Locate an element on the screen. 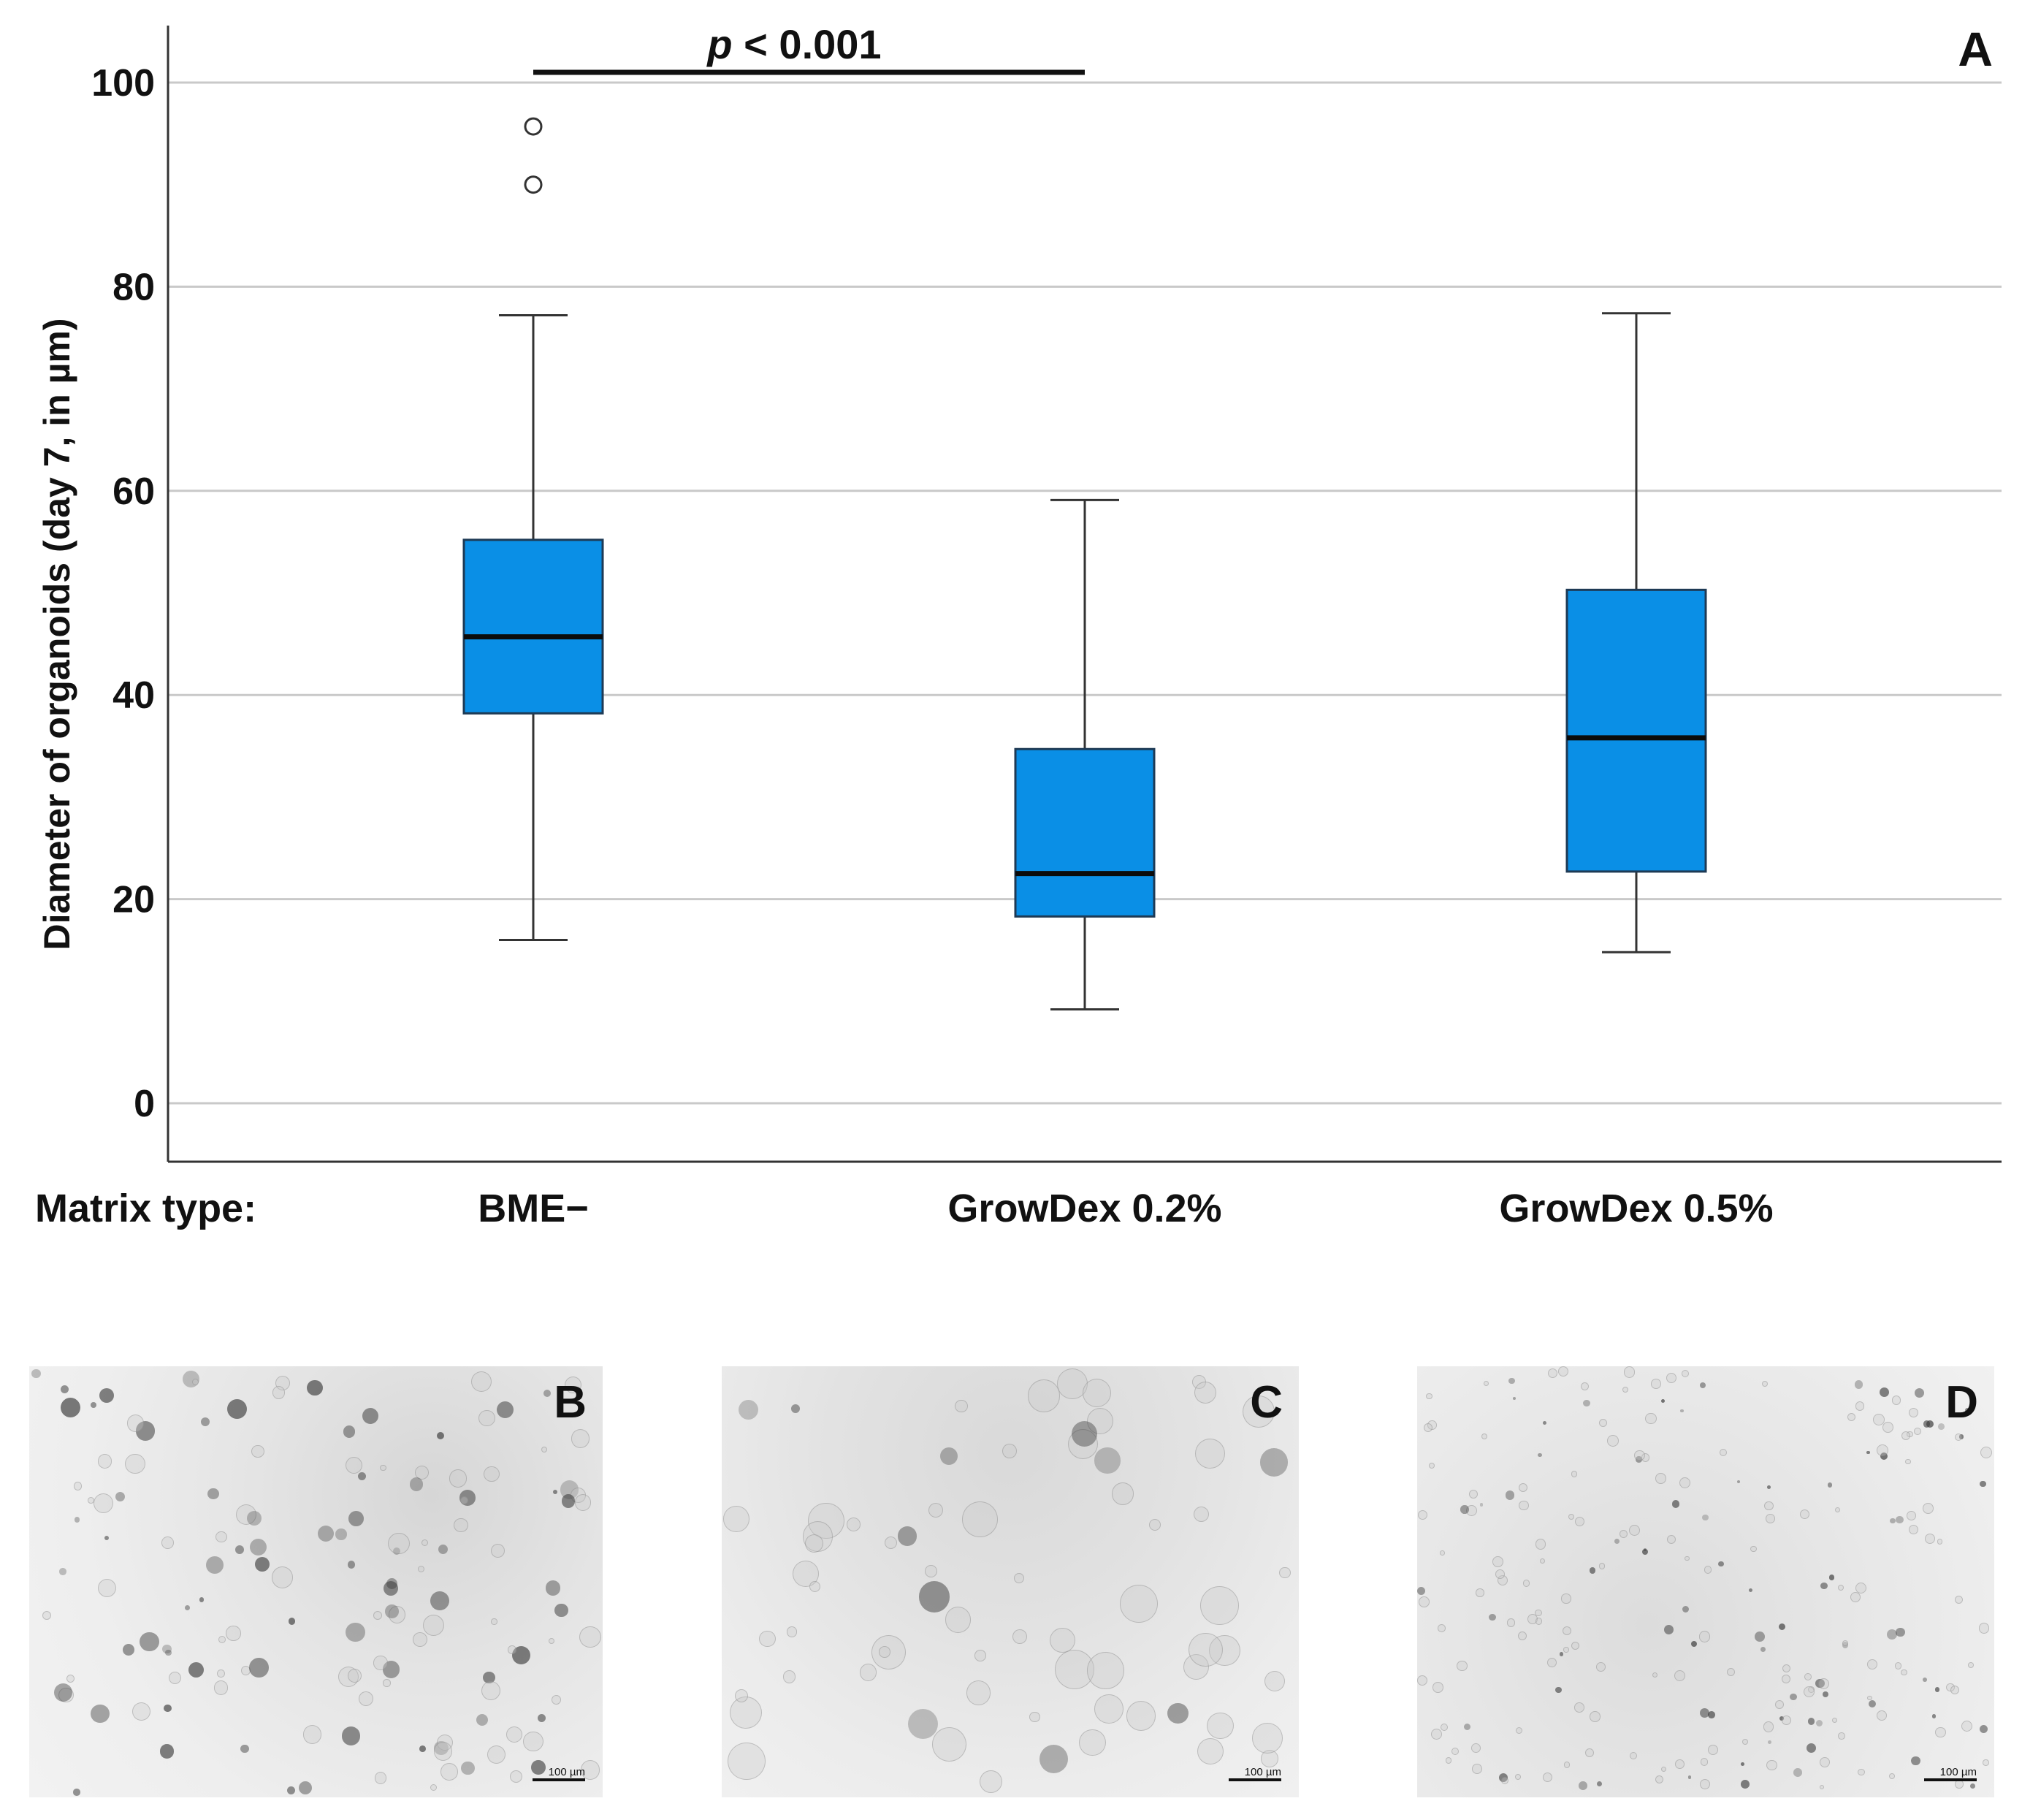 This screenshot has height=1820, width=2022. y-tick-label: 100 is located at coordinates (123, 83).